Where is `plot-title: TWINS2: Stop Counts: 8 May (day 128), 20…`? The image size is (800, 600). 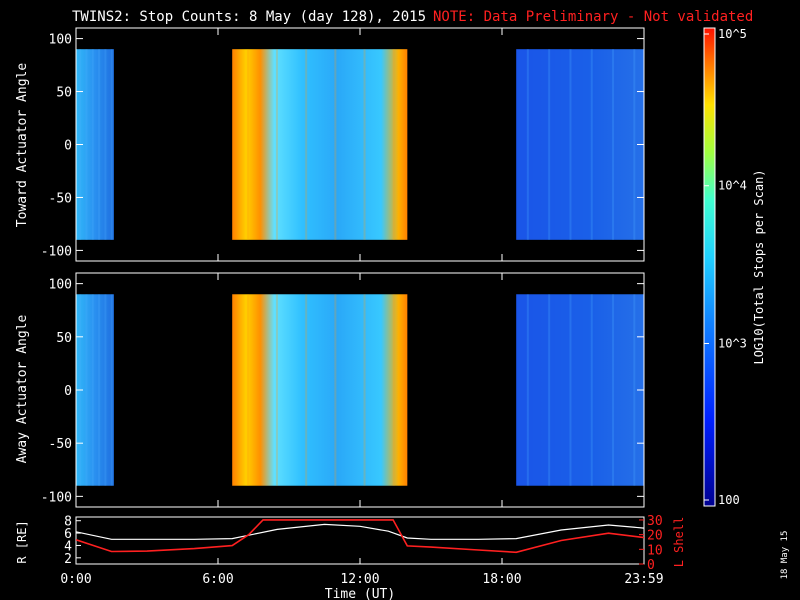 plot-title: TWINS2: Stop Counts: 8 May (day 128), 20… is located at coordinates (249, 17).